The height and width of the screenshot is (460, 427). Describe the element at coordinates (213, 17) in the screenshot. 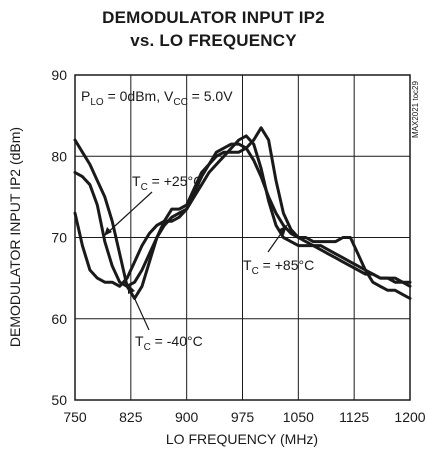

I see `chart-title-line1: DEMODULATOR INPUT IP2` at that location.